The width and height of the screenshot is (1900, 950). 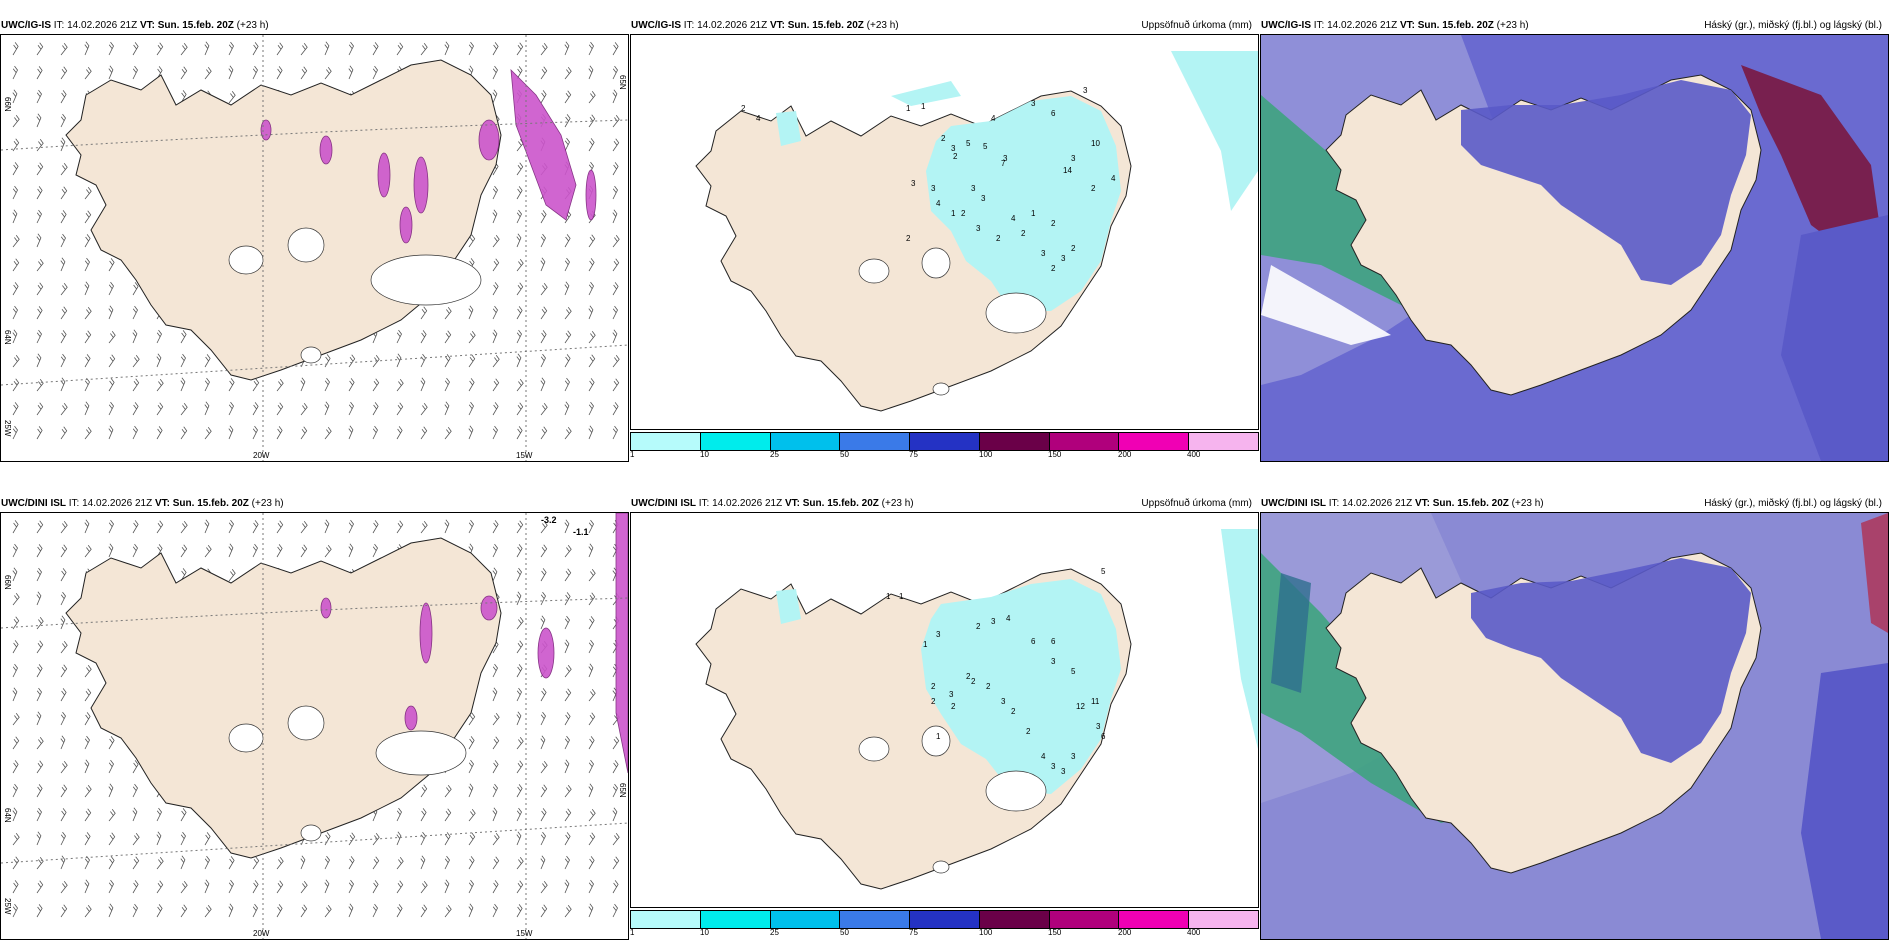 What do you see at coordinates (632, 454) in the screenshot?
I see `cbar-tick: 1` at bounding box center [632, 454].